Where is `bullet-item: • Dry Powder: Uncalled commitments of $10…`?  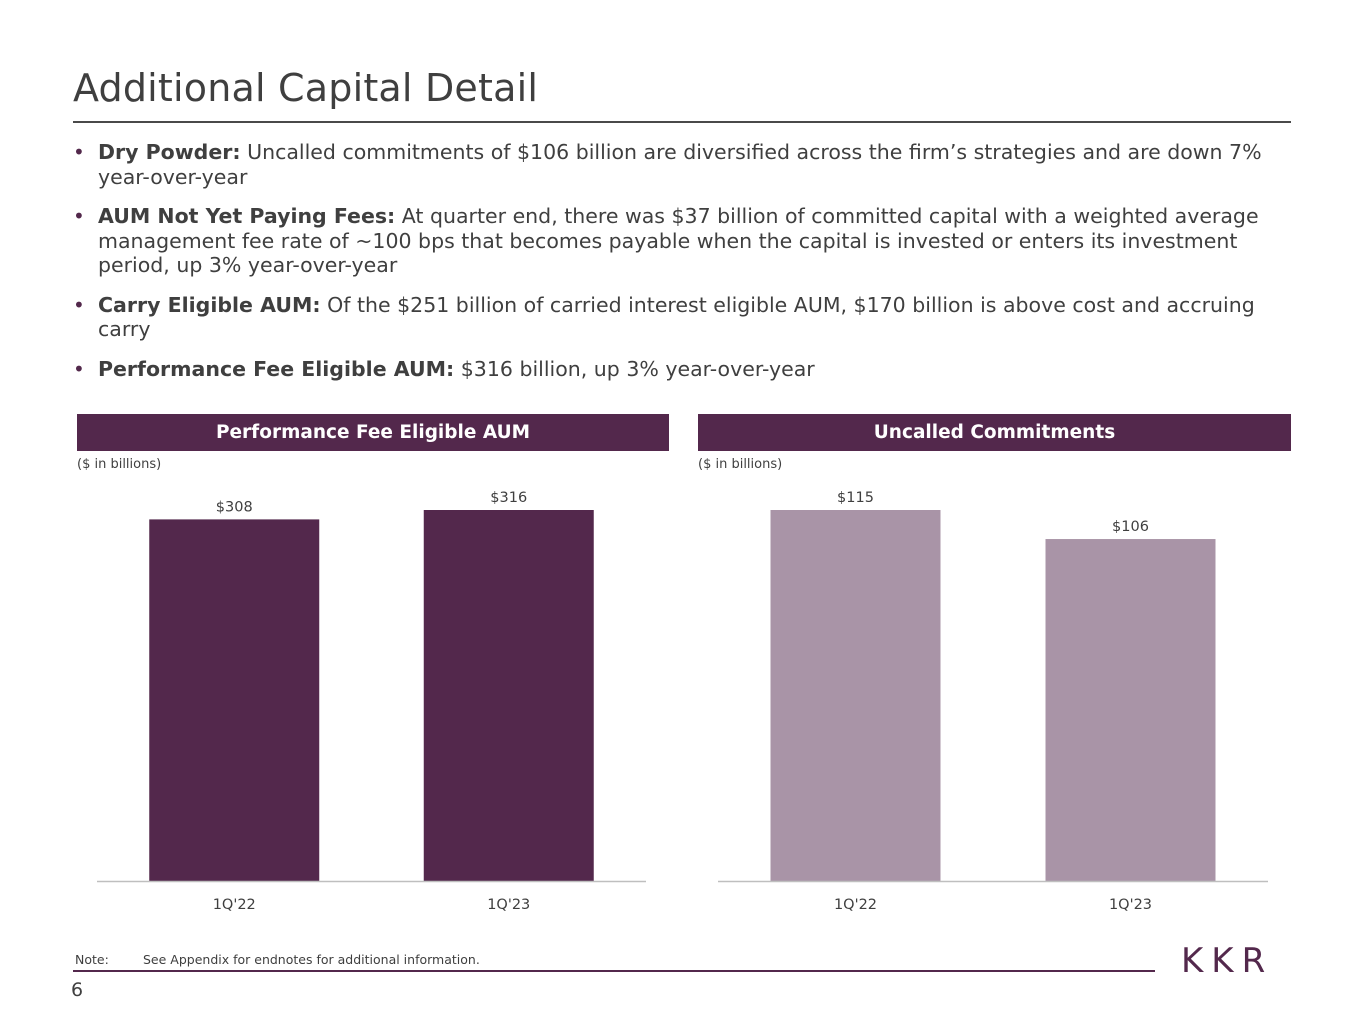 bullet-item: • Dry Powder: Uncalled commitments of $10… is located at coordinates (684, 164).